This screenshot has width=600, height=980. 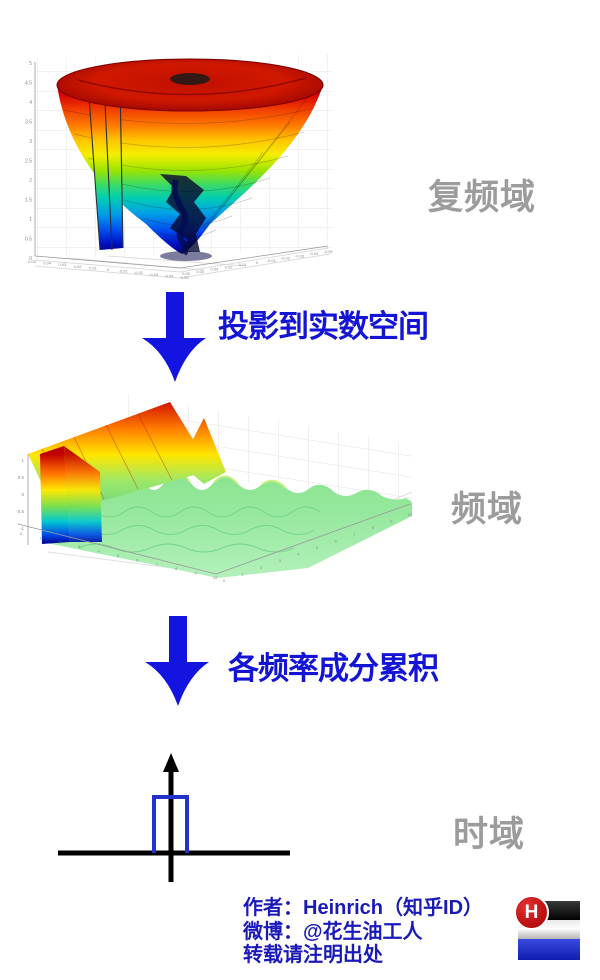 I want to click on frequency-plot: 1 0.5 0 -0.5 -1 0 1 2 3 4 5 6 7 8 9 10 0 1 2 3 4 5 6 7 8 9 10, so click(x=214, y=488).